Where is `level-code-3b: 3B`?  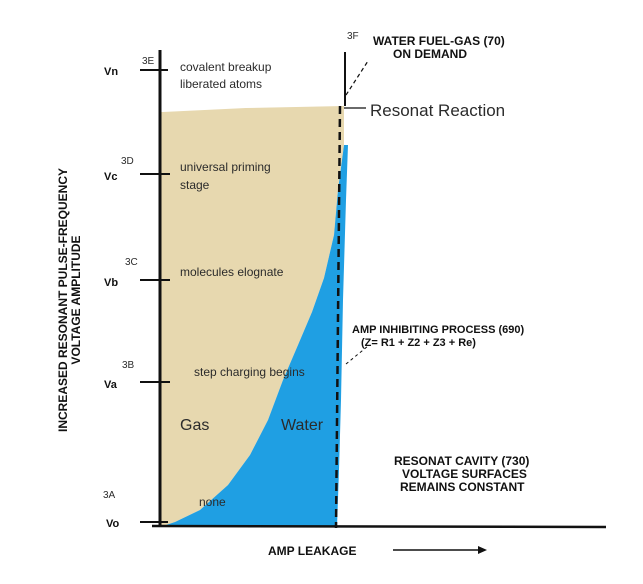 level-code-3b: 3B is located at coordinates (128, 365).